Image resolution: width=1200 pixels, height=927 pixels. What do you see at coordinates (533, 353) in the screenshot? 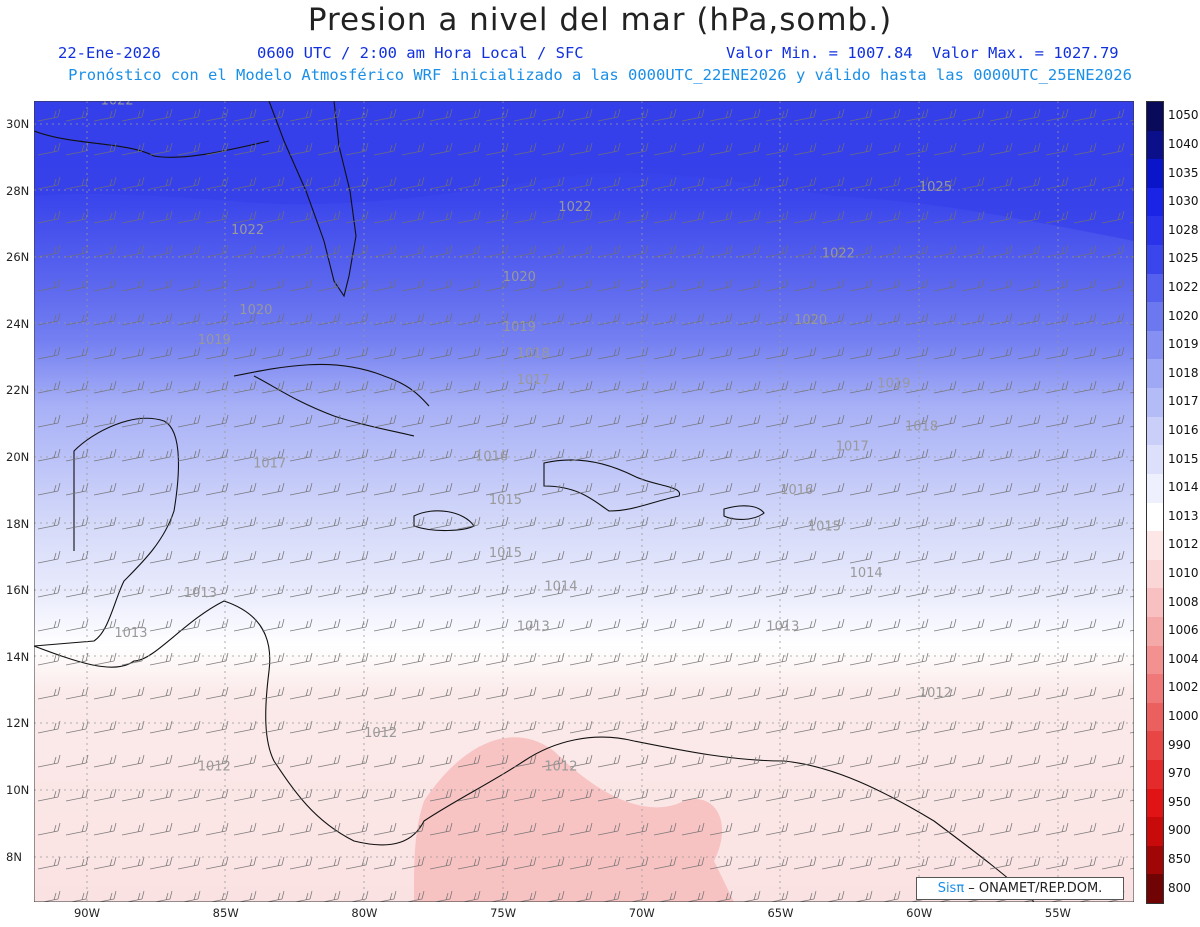
I see `contour-label: 1018` at bounding box center [533, 353].